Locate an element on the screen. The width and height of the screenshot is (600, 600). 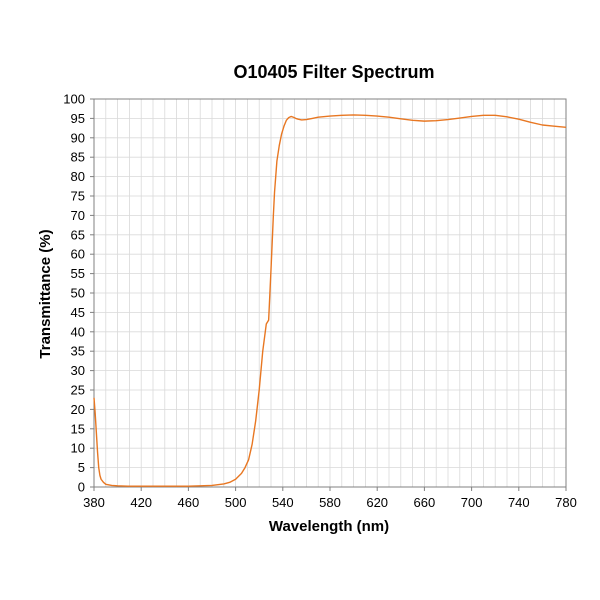
x-tick-label: 500 is located at coordinates (236, 502).